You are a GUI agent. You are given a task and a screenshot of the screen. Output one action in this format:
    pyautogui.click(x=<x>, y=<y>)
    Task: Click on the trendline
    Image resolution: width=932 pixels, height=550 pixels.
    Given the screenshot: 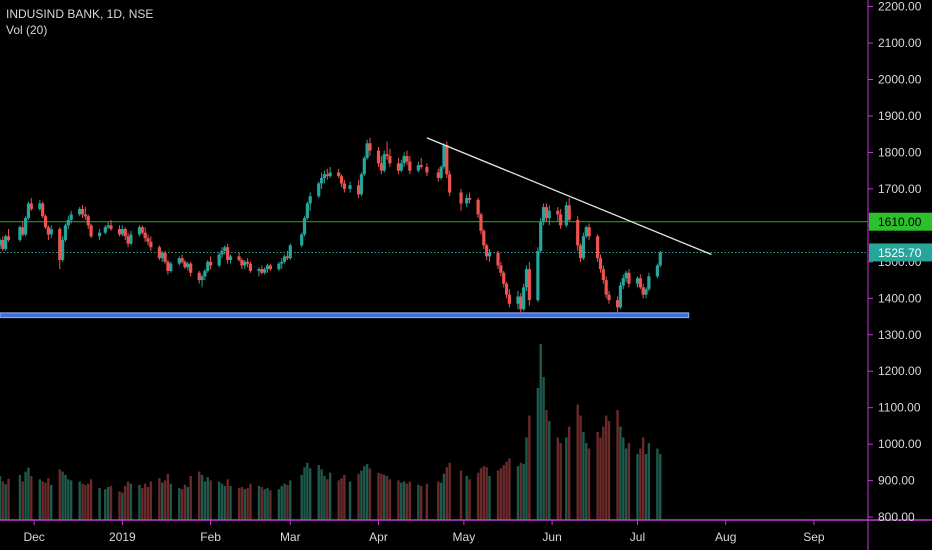 What is the action you would take?
    pyautogui.click(x=569, y=196)
    